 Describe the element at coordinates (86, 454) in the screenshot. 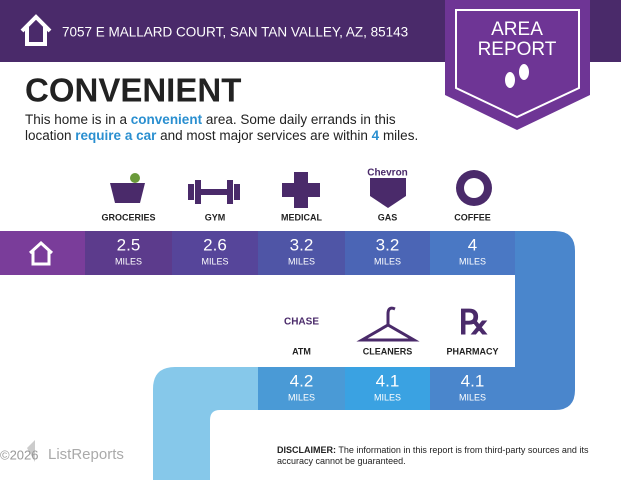

I see `footer-brand: ListReports` at that location.